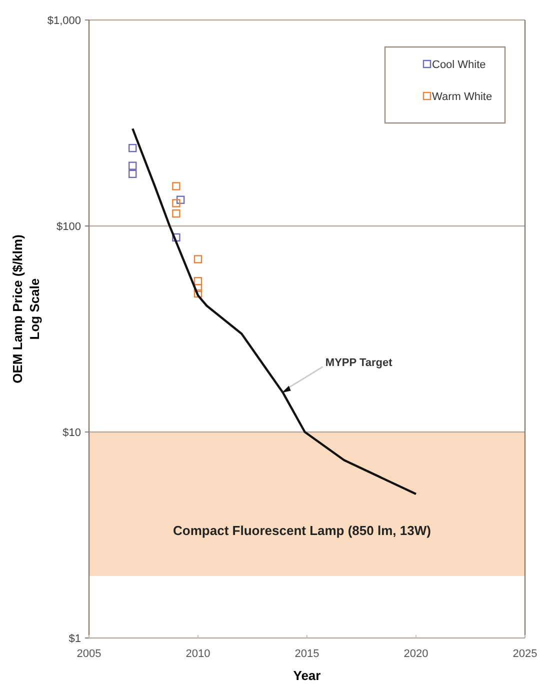 This screenshot has height=688, width=540. Describe the element at coordinates (64, 20) in the screenshot. I see `y-tick-label: $1,000` at that location.